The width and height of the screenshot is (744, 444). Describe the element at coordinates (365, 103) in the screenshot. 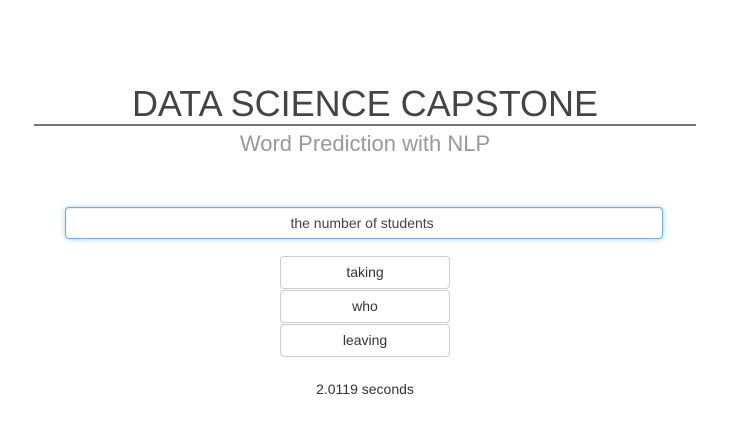

I see `page-title: DATA SCIENCE CAPSTONE` at that location.